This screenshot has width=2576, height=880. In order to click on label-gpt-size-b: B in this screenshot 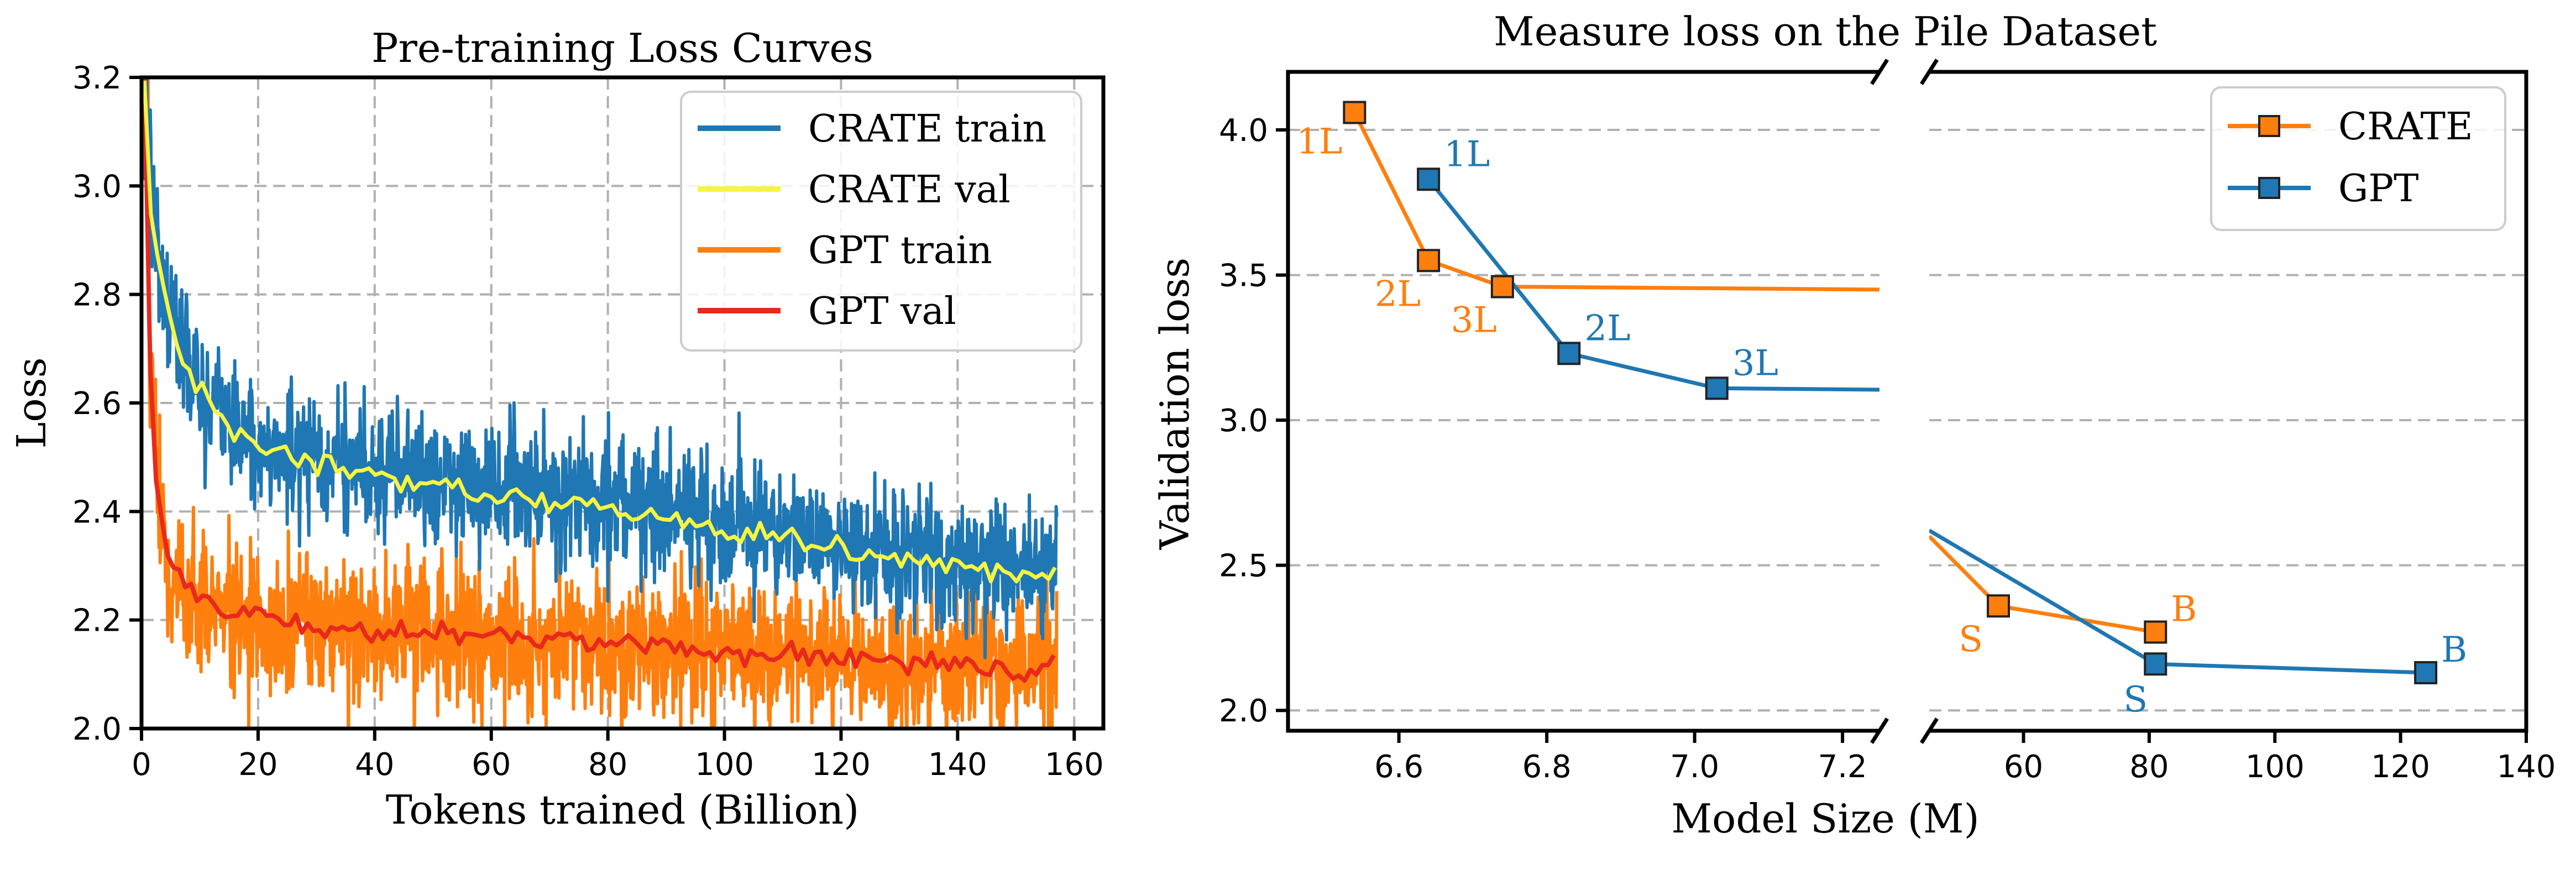, I will do `click(2454, 650)`.